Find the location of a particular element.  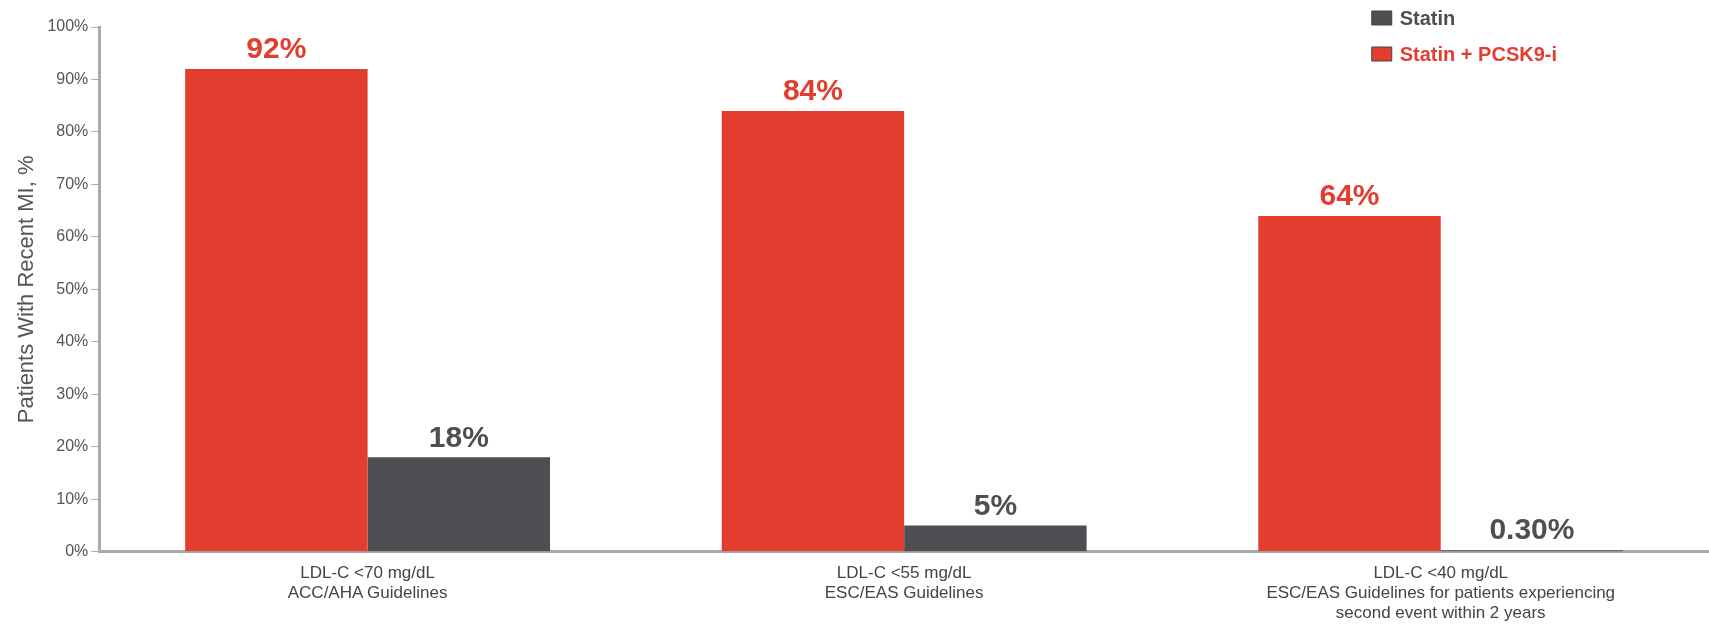

data-label: 64% is located at coordinates (1349, 195).